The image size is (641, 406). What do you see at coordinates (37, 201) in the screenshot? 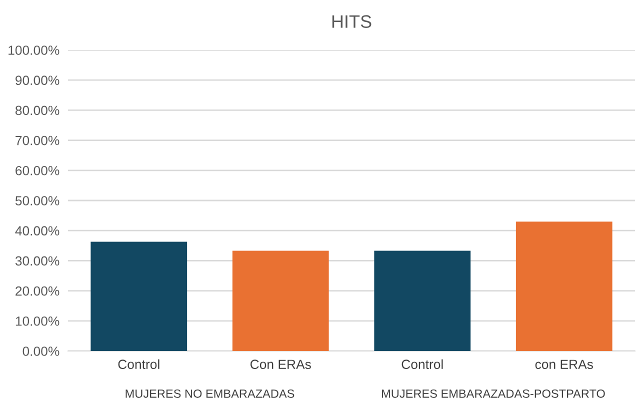
I see `y-tick-label: 50.00%` at bounding box center [37, 201].